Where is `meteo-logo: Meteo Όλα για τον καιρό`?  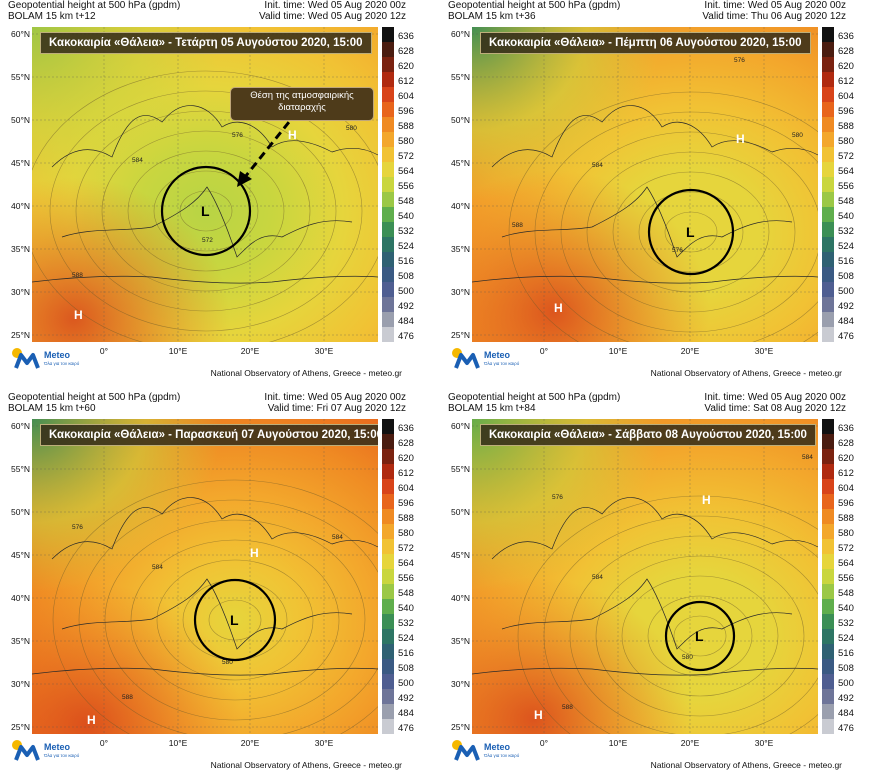
meteo-logo: Meteo Όλα για τον καιρό is located at coordinates (485, 359).